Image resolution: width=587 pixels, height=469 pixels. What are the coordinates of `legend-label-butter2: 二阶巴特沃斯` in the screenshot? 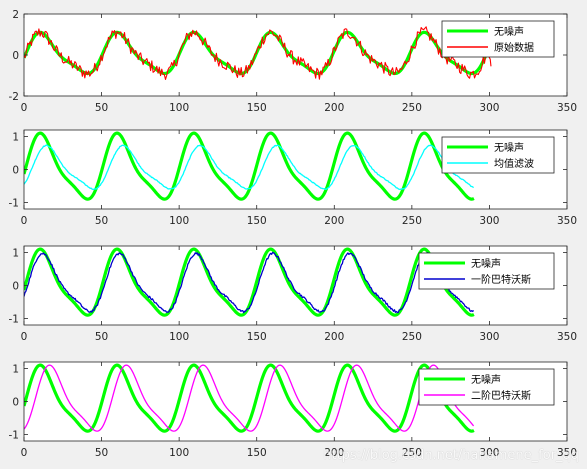 It's located at (501, 395).